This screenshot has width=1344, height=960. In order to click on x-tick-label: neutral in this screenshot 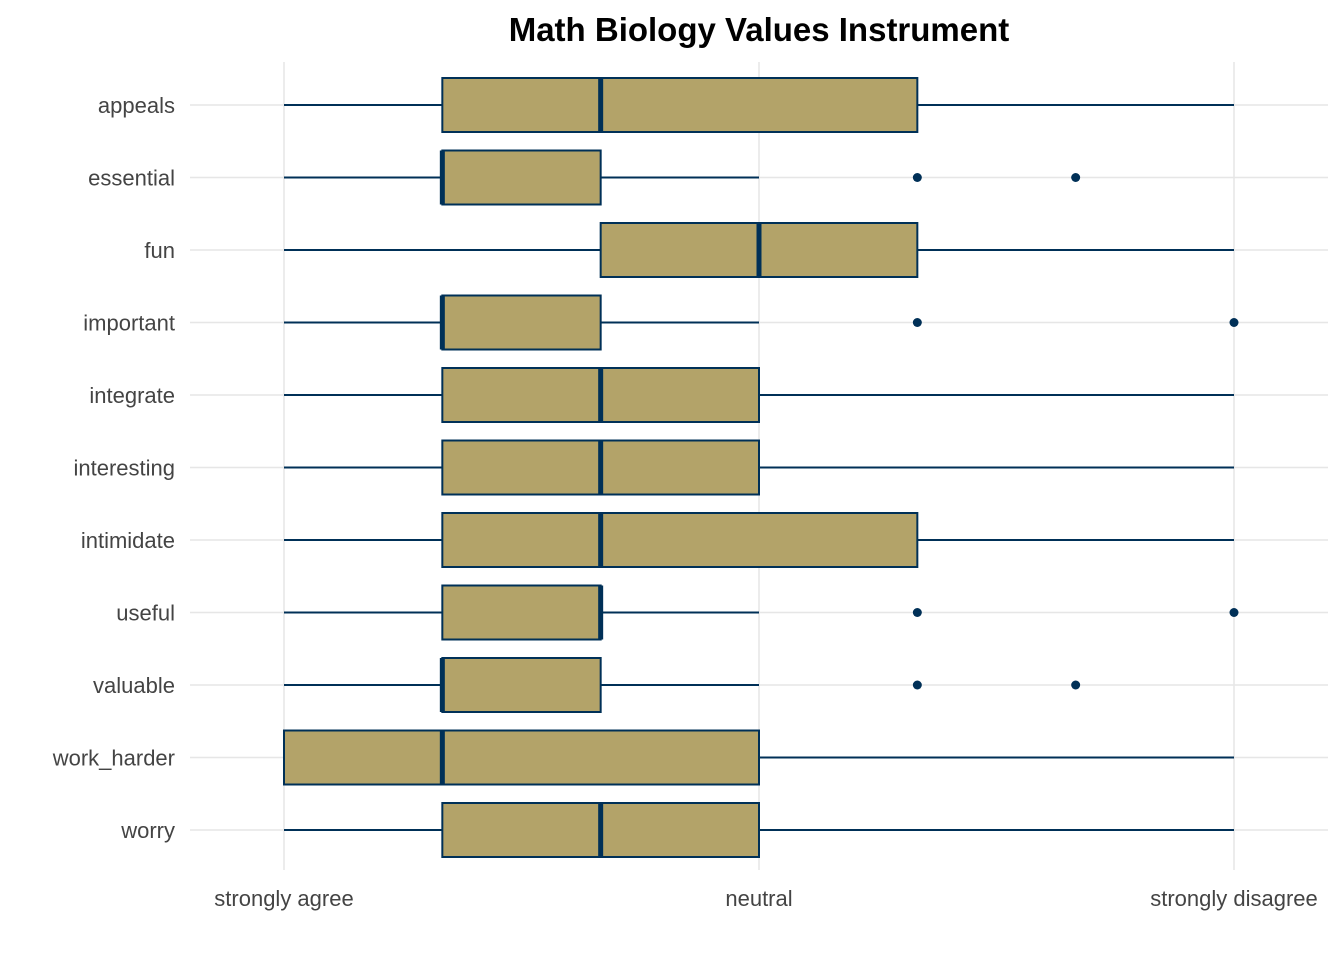, I will do `click(758, 898)`.